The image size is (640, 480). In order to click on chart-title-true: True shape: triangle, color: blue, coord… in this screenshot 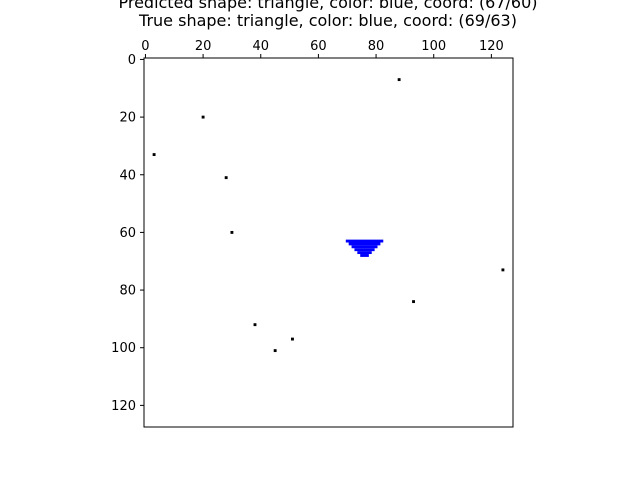, I will do `click(327, 20)`.